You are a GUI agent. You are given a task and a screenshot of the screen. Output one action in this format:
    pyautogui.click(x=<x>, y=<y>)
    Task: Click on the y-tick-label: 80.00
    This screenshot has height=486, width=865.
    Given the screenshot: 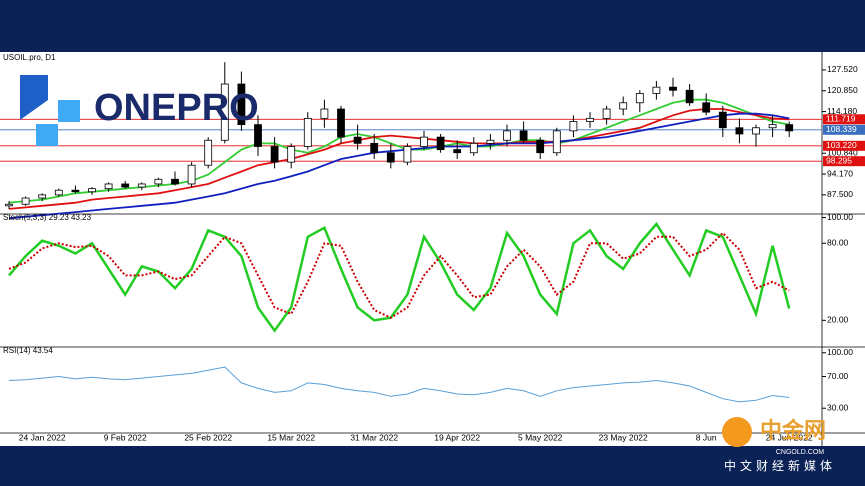 What is the action you would take?
    pyautogui.click(x=838, y=243)
    